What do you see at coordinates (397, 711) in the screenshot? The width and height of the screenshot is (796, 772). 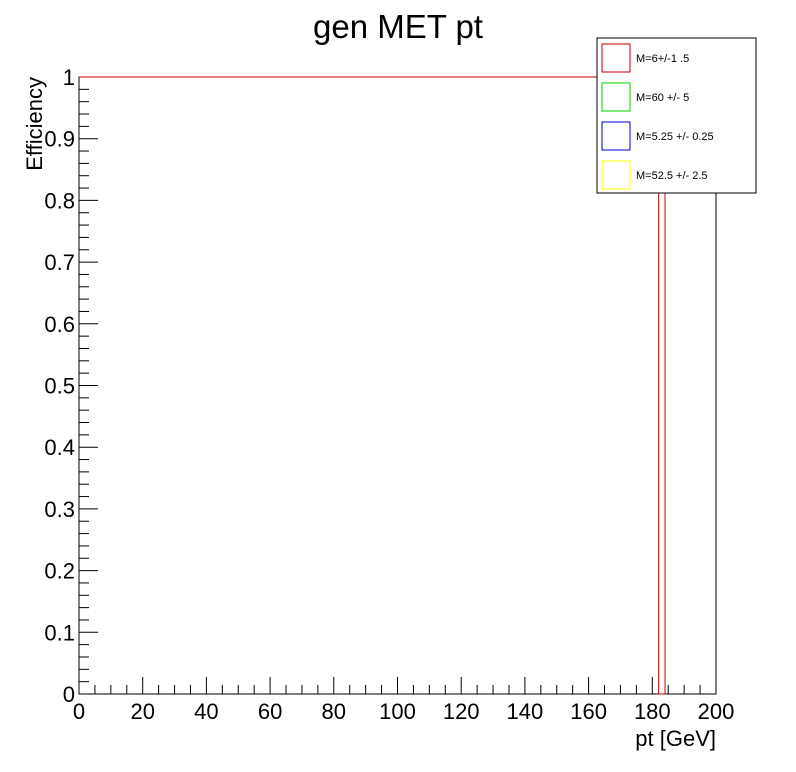 I see `x-tick-label: 100` at bounding box center [397, 711].